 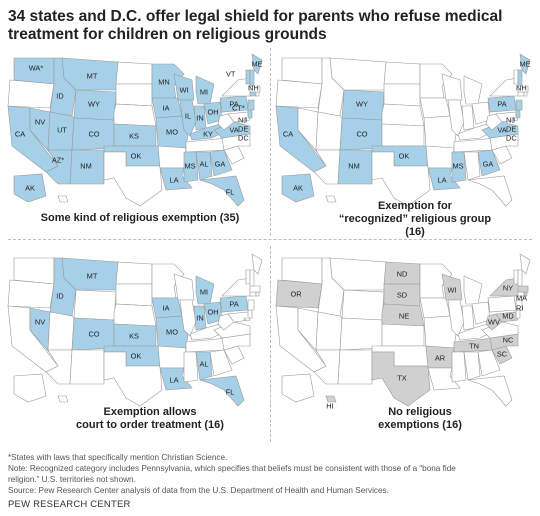 What do you see at coordinates (508, 340) in the screenshot?
I see `state-label-nc: NC` at bounding box center [508, 340].